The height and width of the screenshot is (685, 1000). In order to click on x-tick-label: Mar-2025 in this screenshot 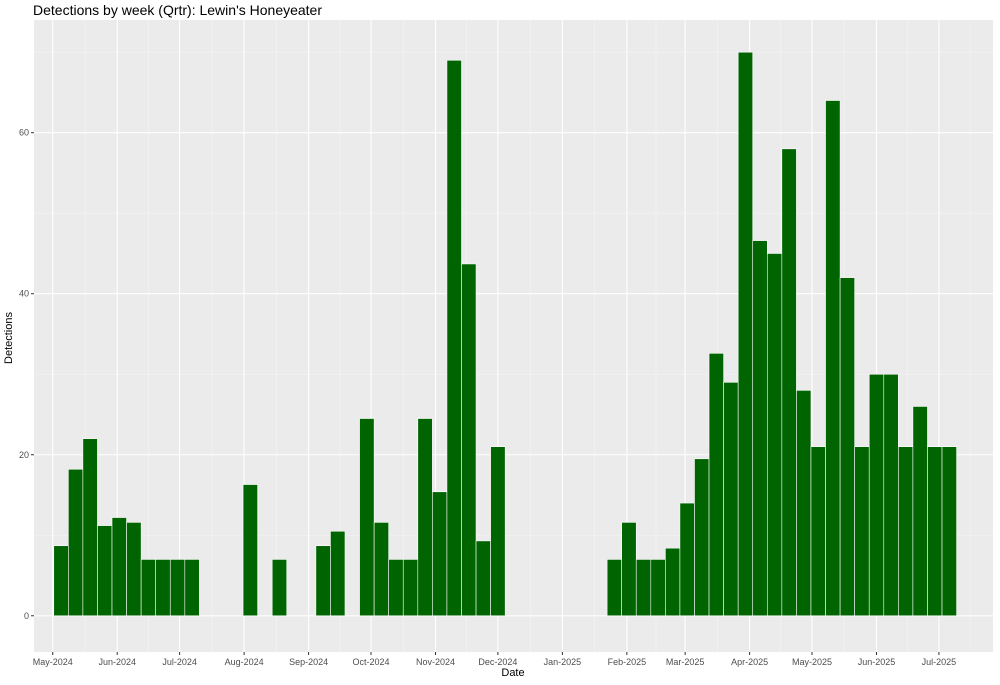, I will do `click(685, 662)`.